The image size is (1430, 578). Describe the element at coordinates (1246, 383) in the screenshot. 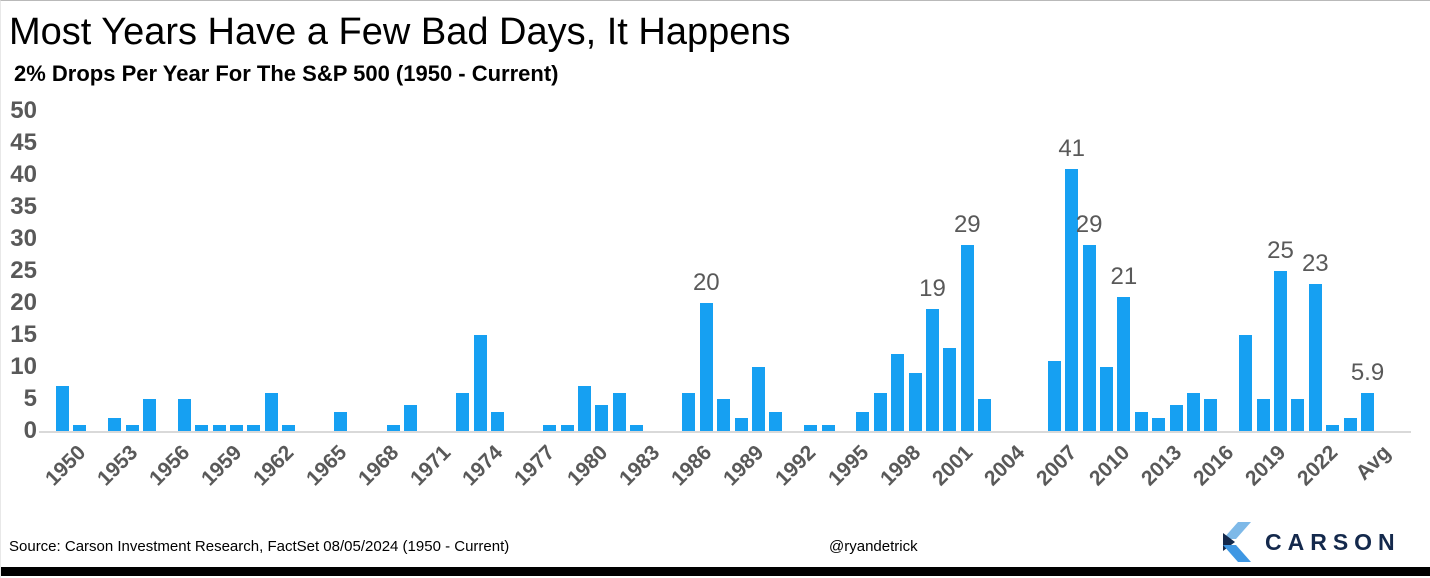

I see `bar-2018` at that location.